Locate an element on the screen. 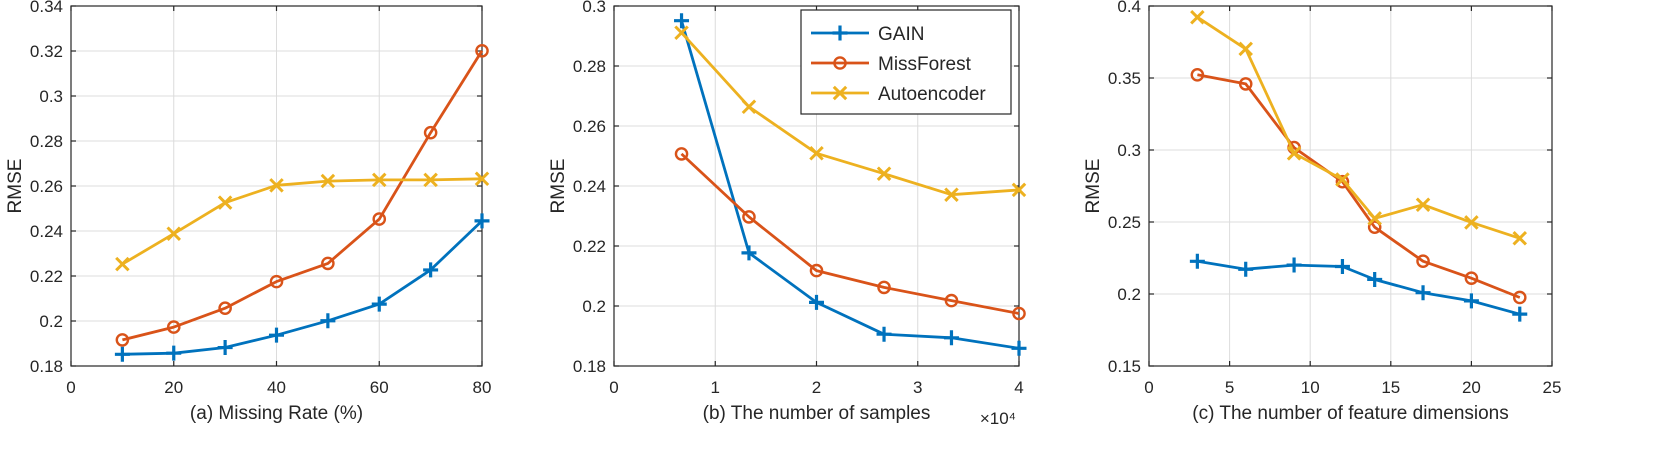  panel-a-ylabel: RMSE is located at coordinates (15, 186).